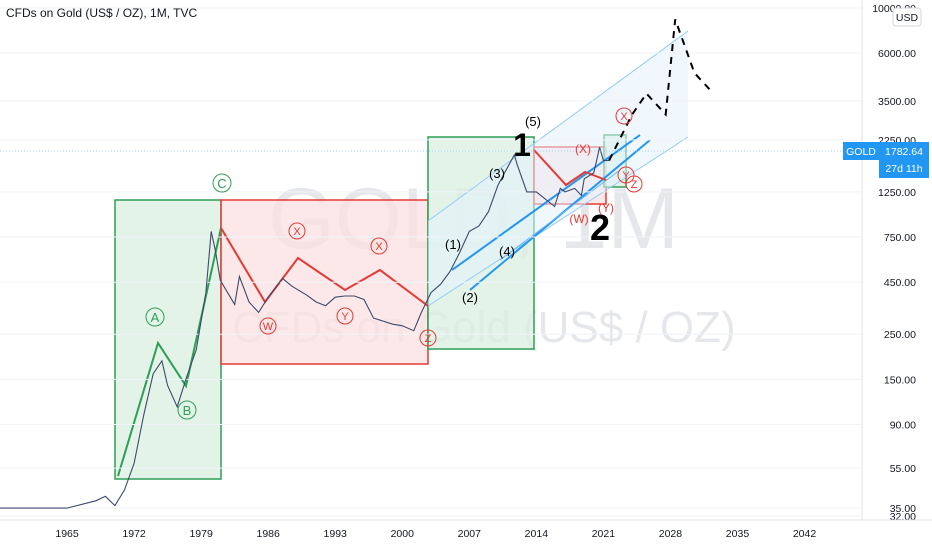 Image resolution: width=932 pixels, height=550 pixels. What do you see at coordinates (168, 339) in the screenshot?
I see `zone-abc-box` at bounding box center [168, 339].